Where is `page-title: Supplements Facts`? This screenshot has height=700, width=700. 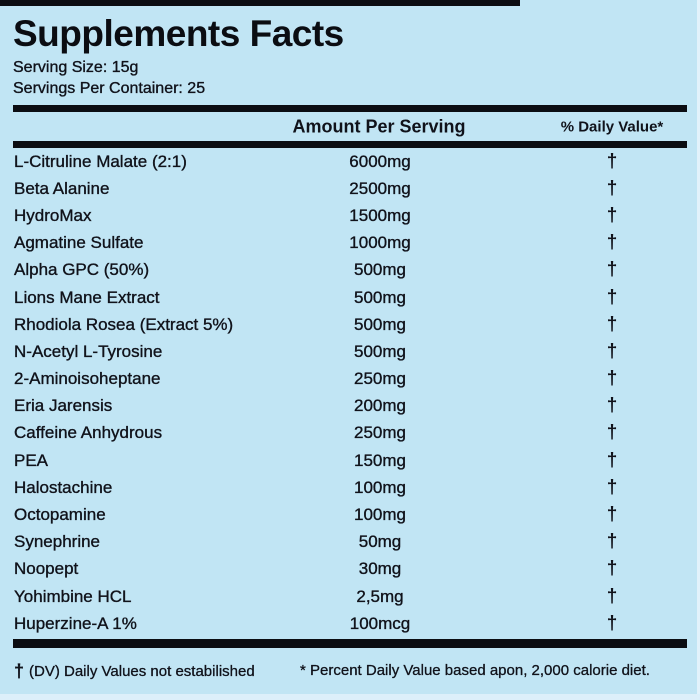
page-title: Supplements Facts is located at coordinates (178, 33).